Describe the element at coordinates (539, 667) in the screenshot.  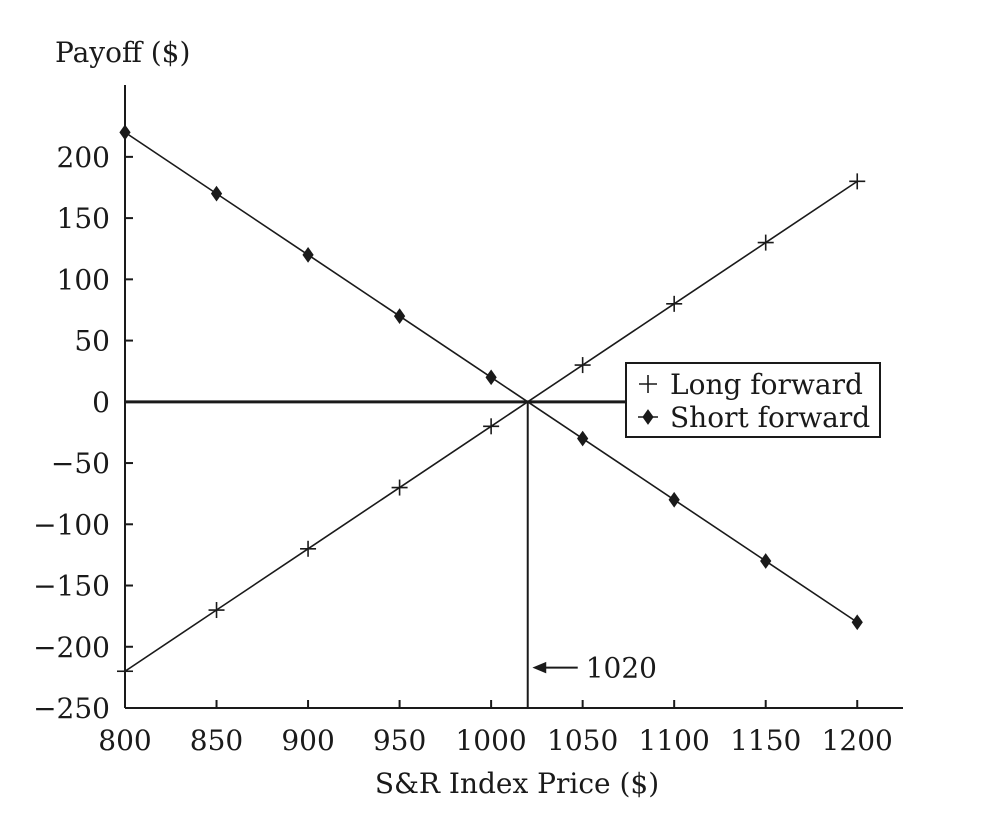
I see `annotation-arrow-head` at that location.